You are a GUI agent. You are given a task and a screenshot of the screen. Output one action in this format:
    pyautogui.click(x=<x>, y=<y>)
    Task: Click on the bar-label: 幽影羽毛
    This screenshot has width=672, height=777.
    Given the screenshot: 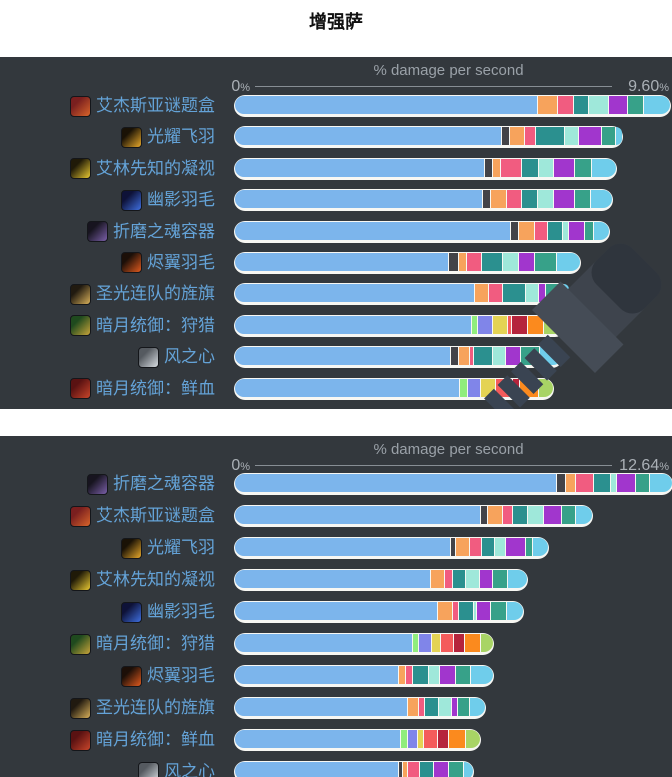 What is the action you would take?
    pyautogui.click(x=181, y=611)
    